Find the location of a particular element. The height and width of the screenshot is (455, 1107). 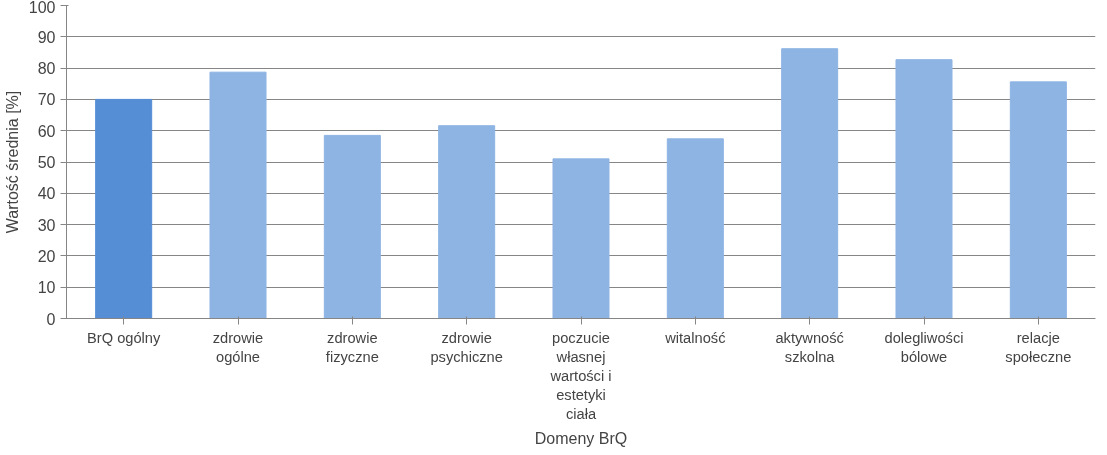

x-tick-label: dolegliwości bólowe is located at coordinates (924, 347).